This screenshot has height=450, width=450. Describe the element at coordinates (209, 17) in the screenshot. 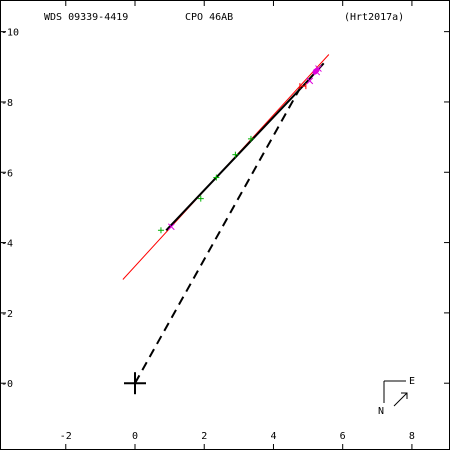

I see `header-component: CPO 46AB` at that location.